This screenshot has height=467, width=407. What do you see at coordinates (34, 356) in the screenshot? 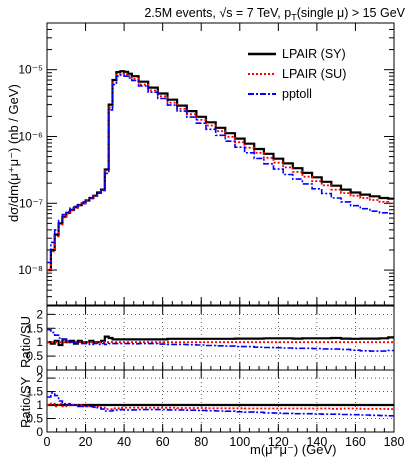
I see `ratio_su-ytick-label: 0.5` at bounding box center [34, 356].